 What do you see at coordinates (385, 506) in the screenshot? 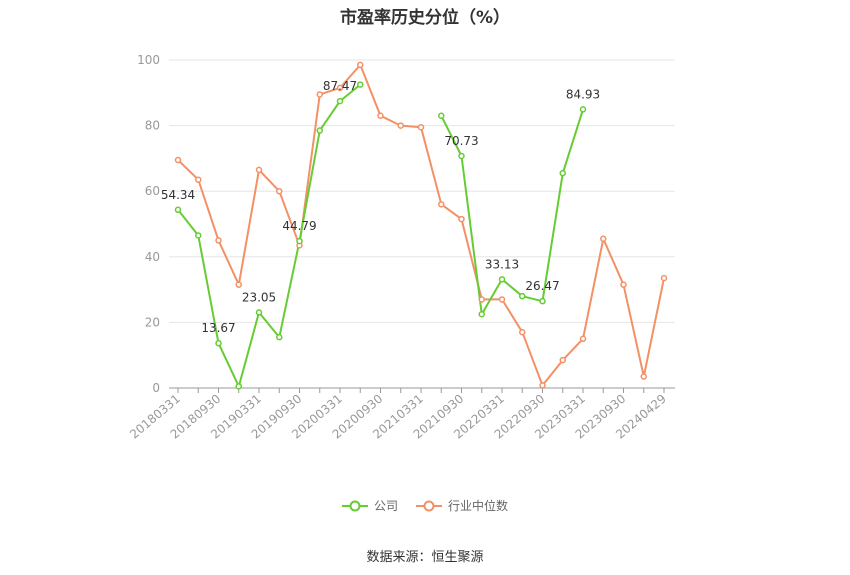
I see `legend-company-label: 公司` at bounding box center [385, 506].